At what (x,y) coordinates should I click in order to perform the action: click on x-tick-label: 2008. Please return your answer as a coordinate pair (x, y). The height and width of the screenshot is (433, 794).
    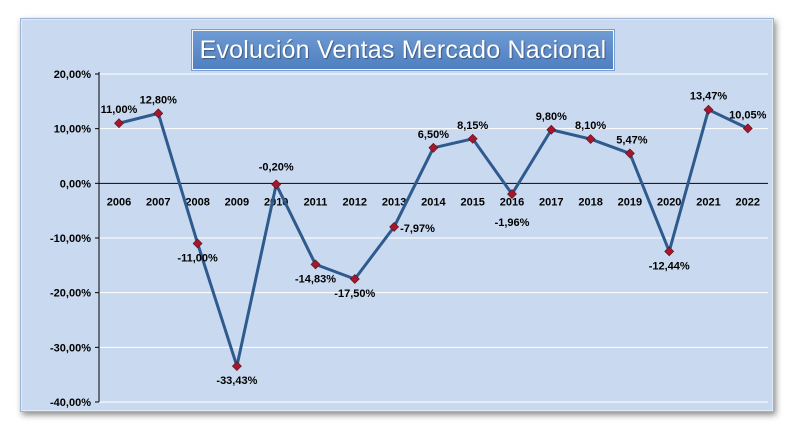
    Looking at the image, I should click on (197, 202).